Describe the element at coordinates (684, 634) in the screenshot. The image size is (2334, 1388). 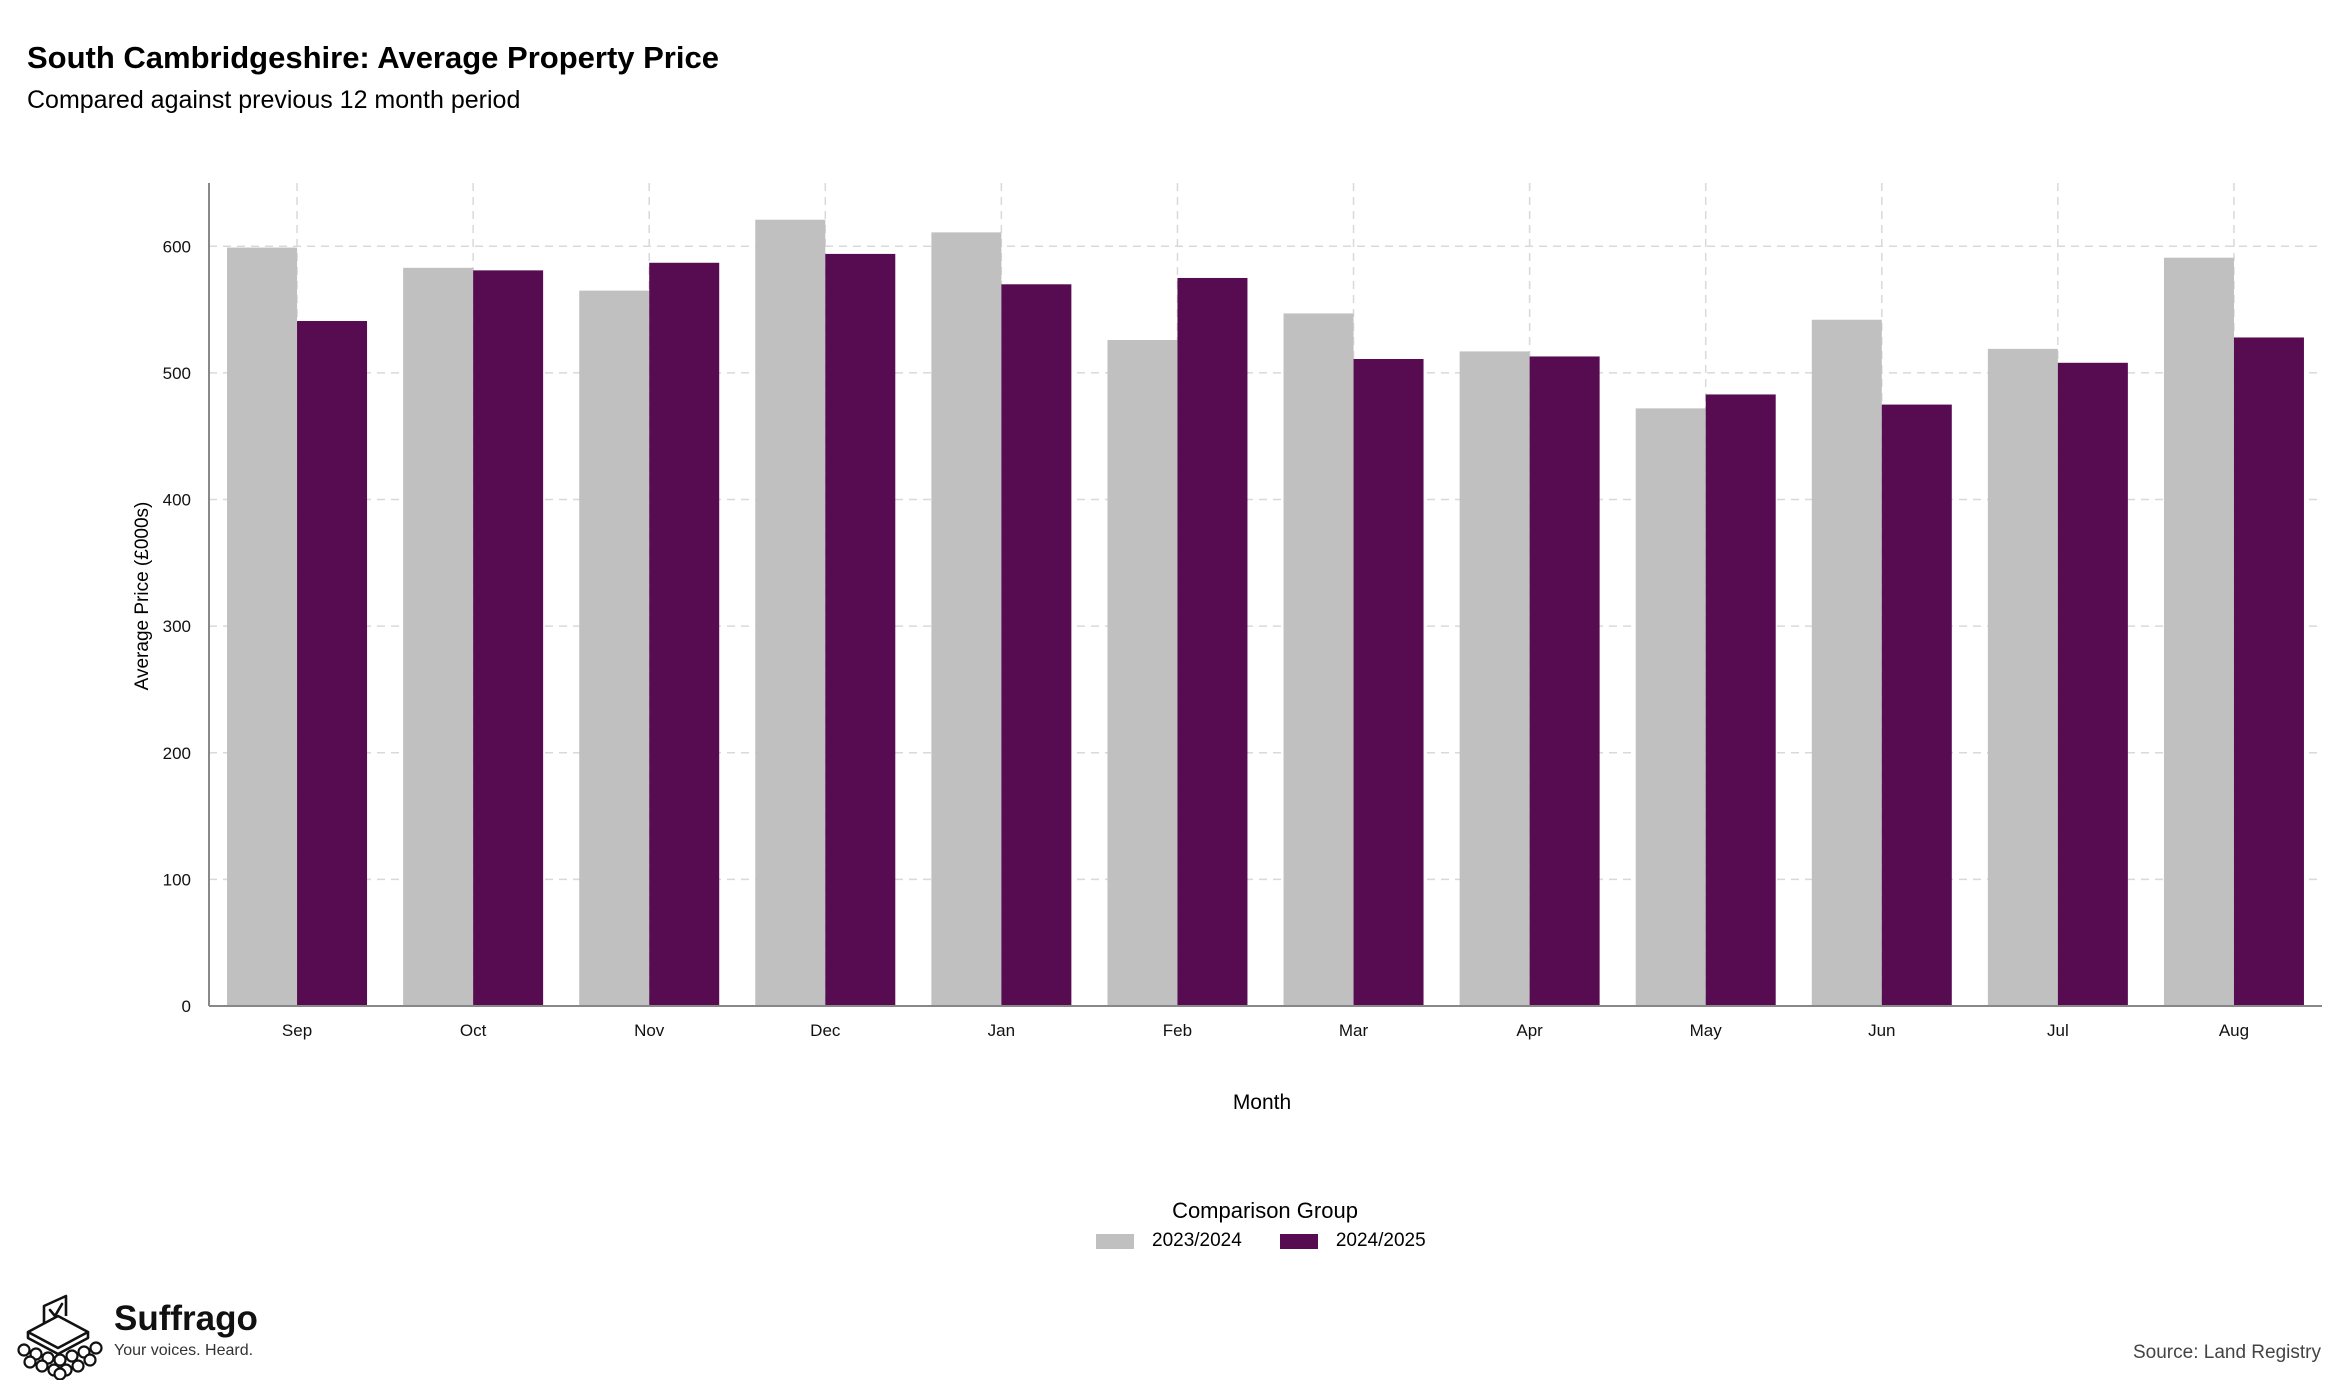
I see `bar-2024-2025-nov` at that location.